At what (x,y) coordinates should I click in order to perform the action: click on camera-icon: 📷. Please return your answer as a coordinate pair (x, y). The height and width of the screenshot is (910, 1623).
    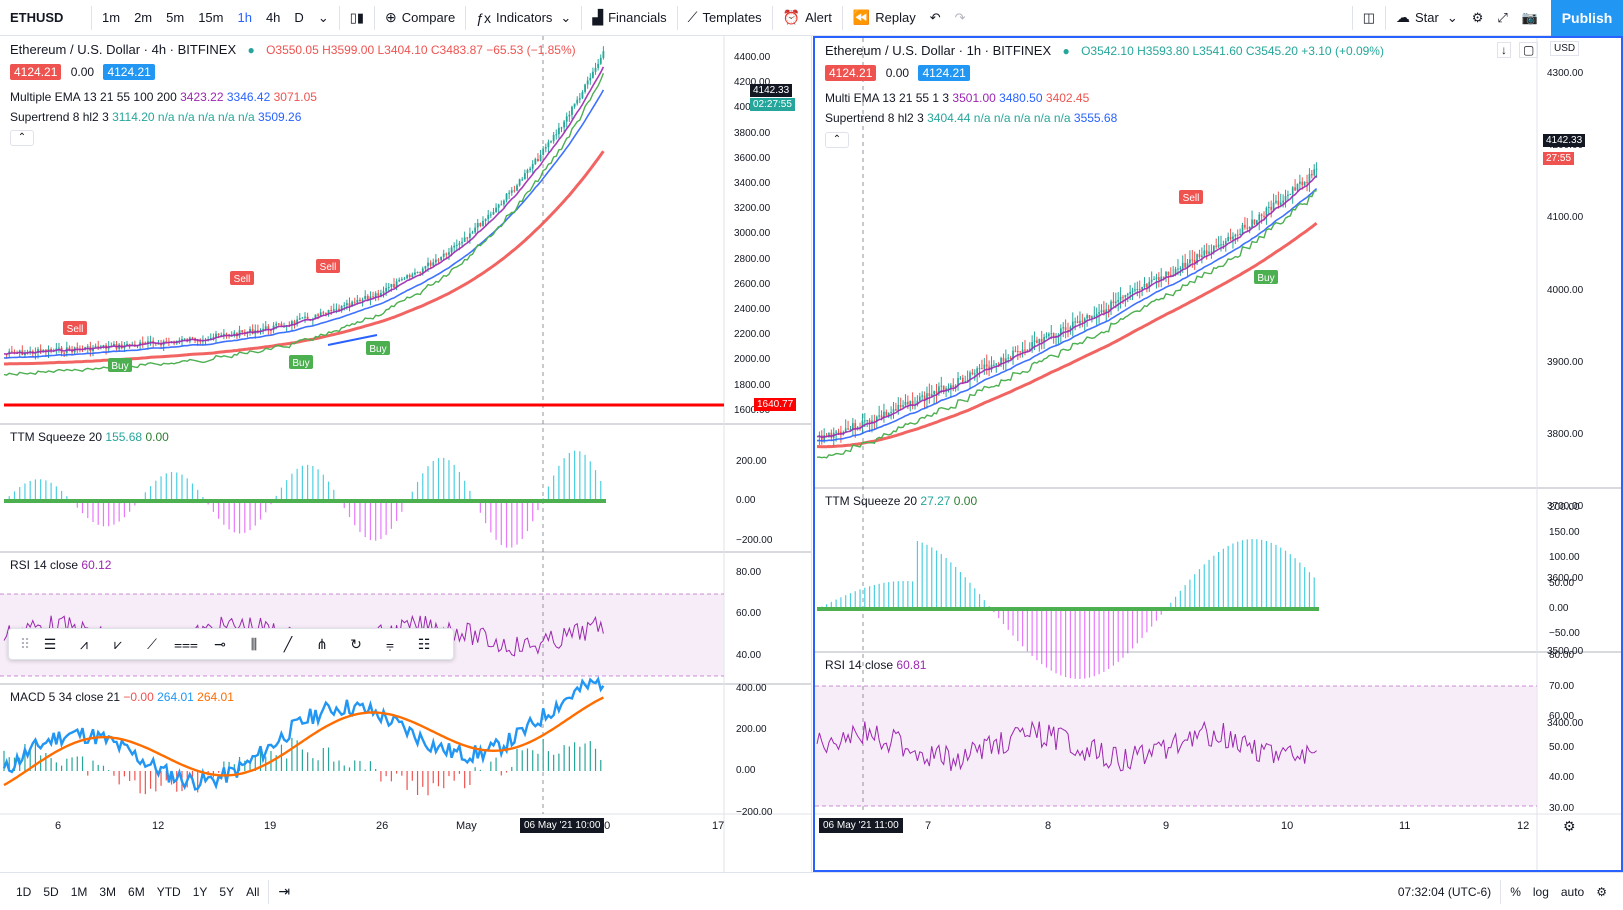
    Looking at the image, I should click on (1529, 17).